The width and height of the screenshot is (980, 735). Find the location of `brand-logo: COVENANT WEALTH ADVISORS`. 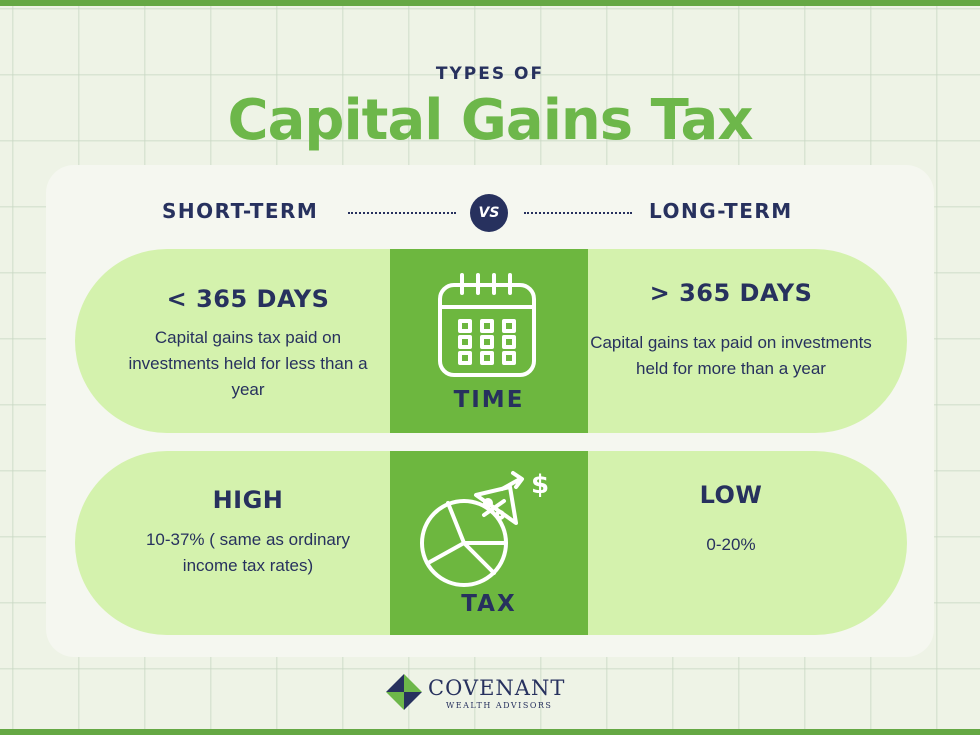

brand-logo: COVENANT WEALTH ADVISORS is located at coordinates (486, 694).